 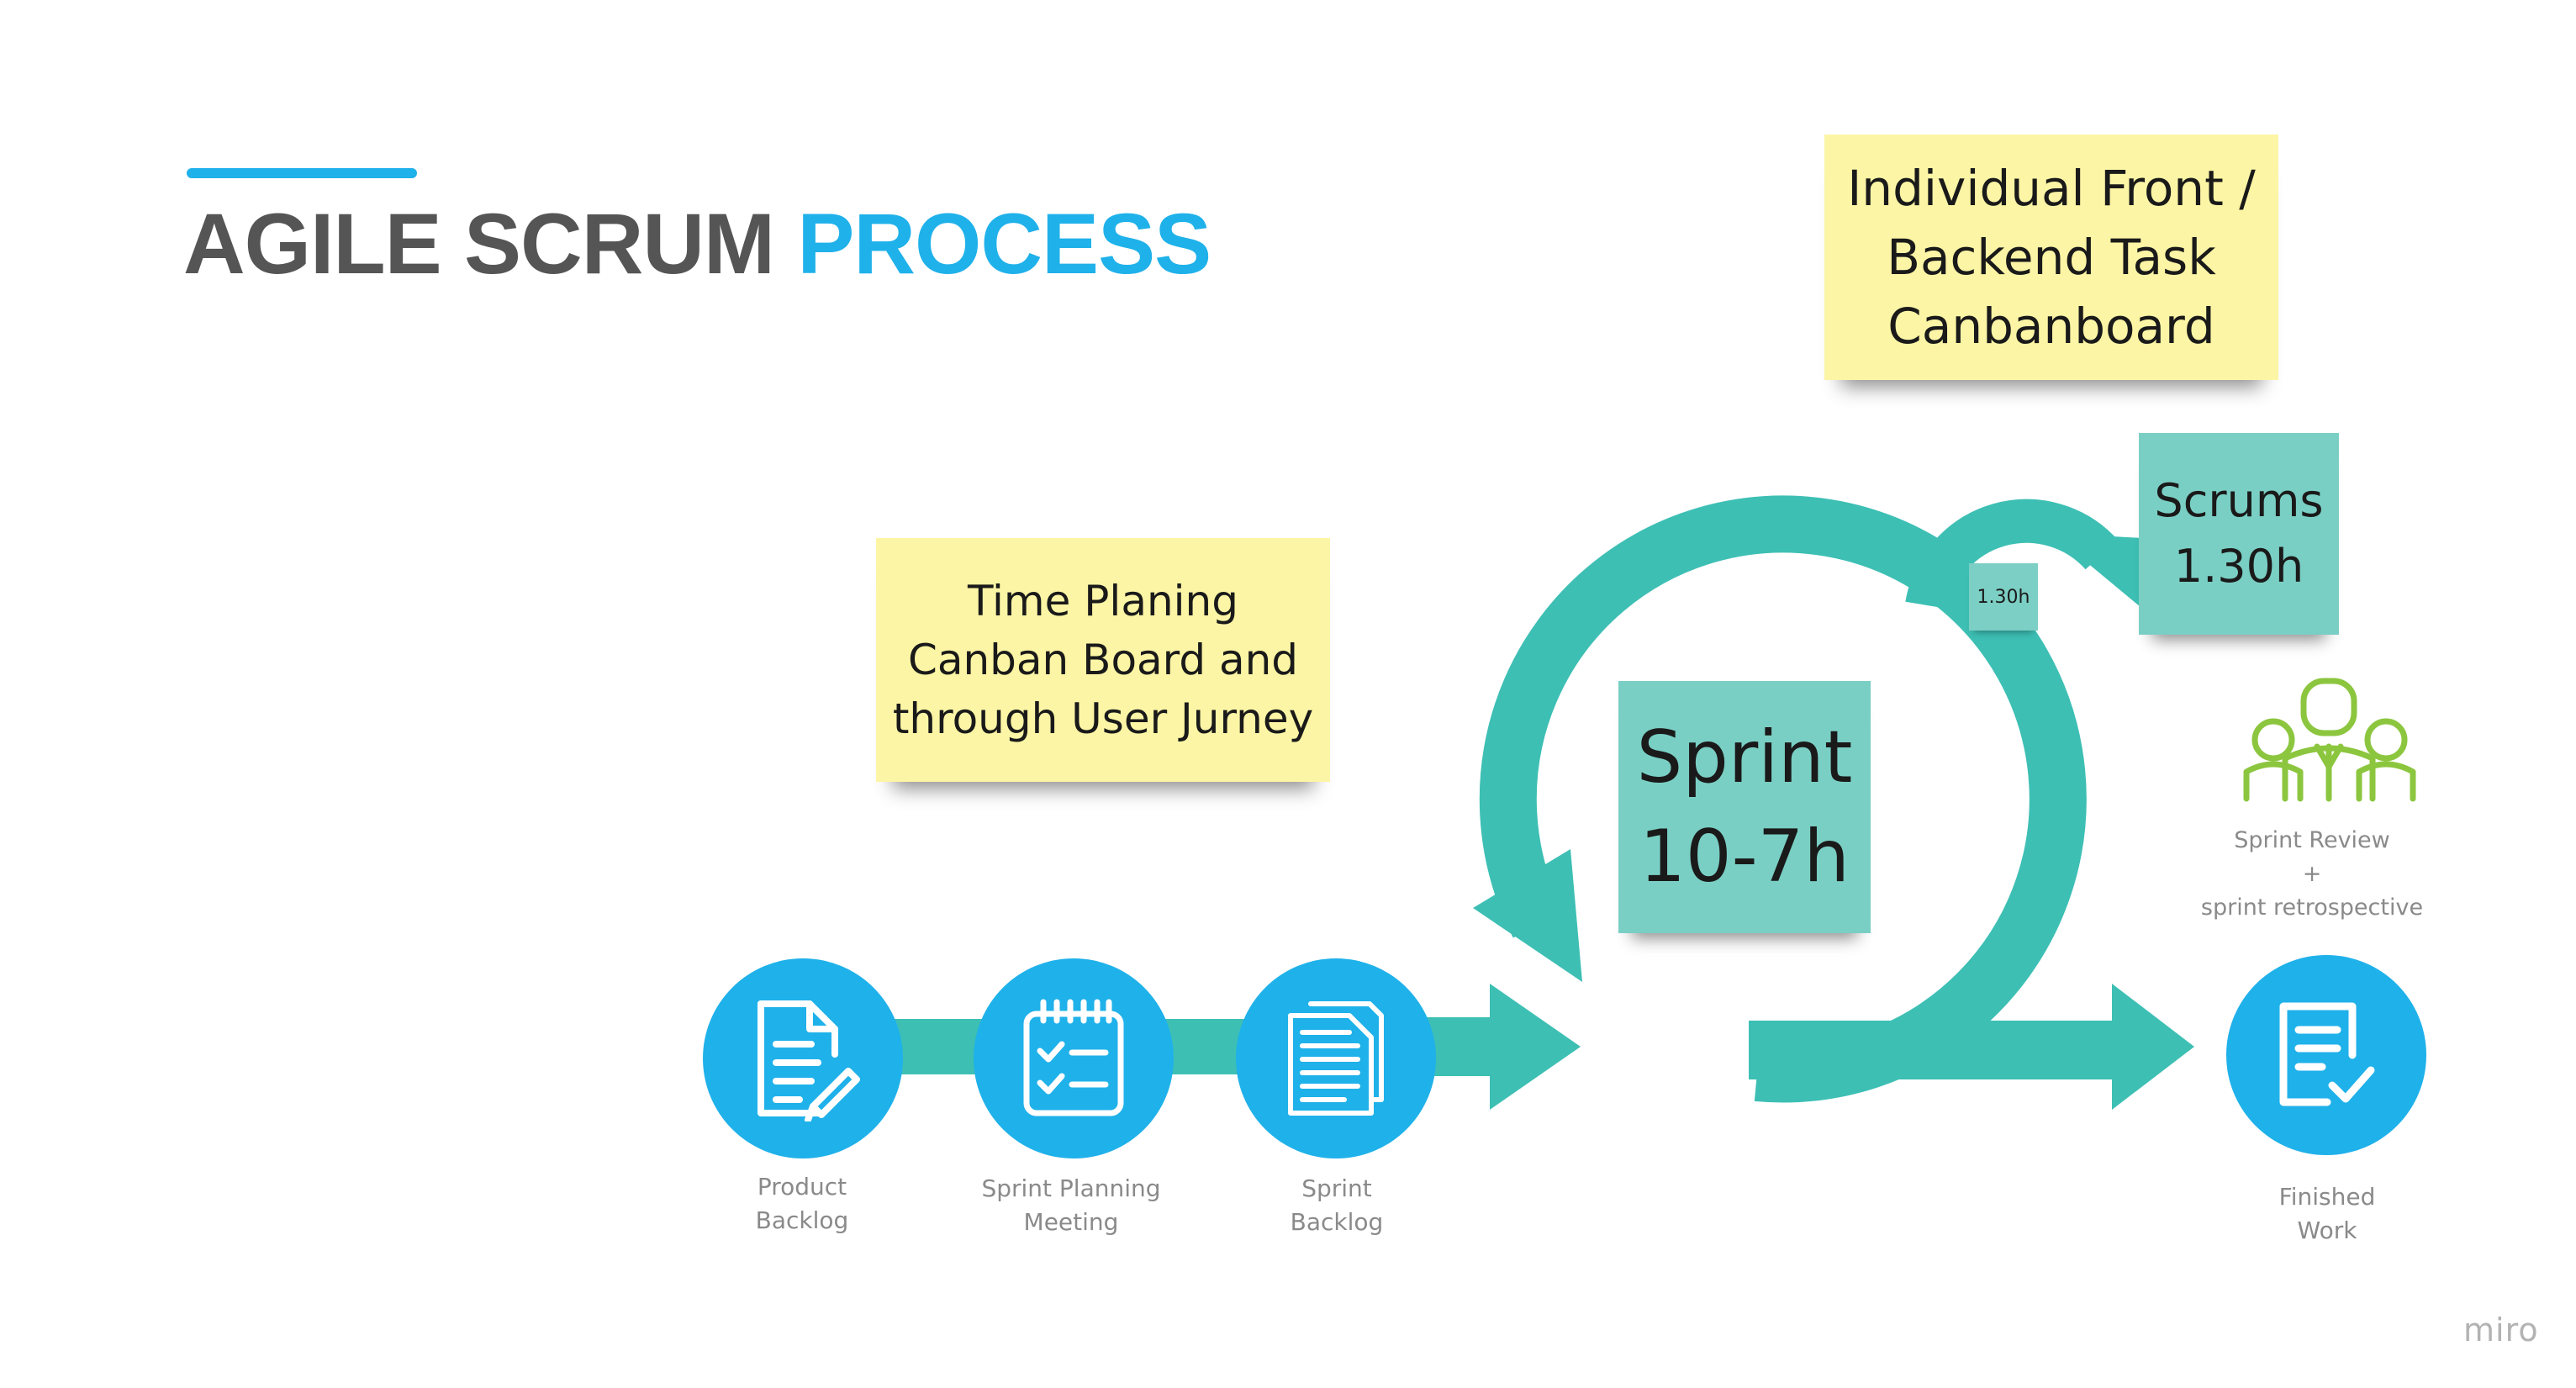 What do you see at coordinates (2024, 554) in the screenshot?
I see `daily-scrum-arrow` at bounding box center [2024, 554].